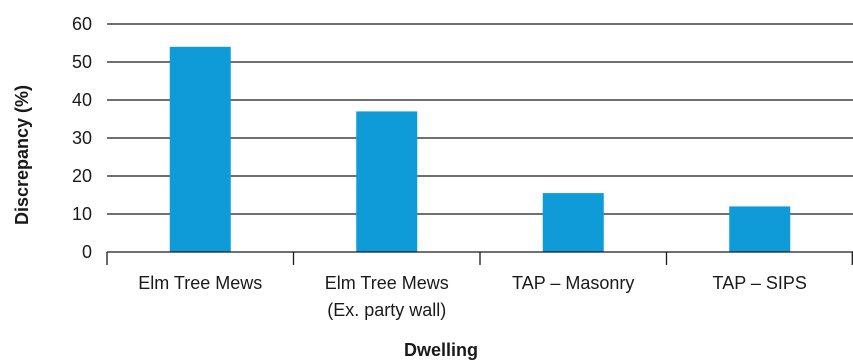  I want to click on y-axis-tick-labels: 0 10 20 30 40 50 60, so click(82, 138).